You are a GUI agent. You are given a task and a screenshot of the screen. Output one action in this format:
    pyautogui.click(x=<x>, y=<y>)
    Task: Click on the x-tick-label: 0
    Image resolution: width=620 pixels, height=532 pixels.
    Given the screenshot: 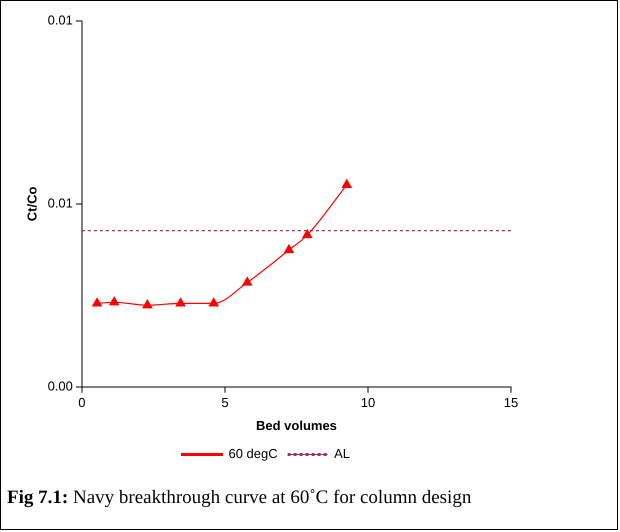 What is the action you would take?
    pyautogui.click(x=82, y=402)
    